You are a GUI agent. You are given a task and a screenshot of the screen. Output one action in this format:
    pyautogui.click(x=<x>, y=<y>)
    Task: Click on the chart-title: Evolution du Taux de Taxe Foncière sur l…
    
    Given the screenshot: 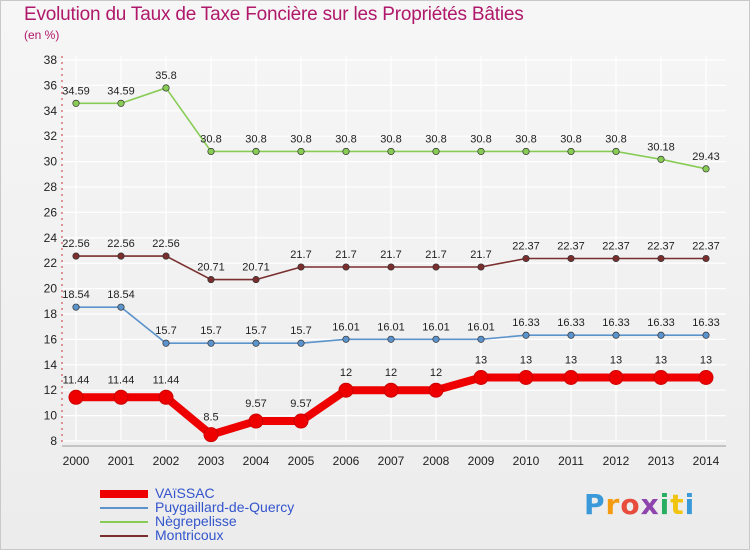 What is the action you would take?
    pyautogui.click(x=274, y=14)
    